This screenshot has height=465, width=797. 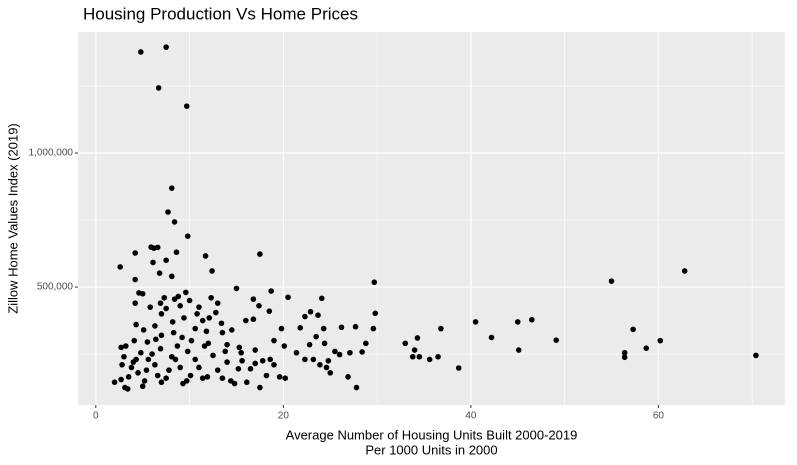 I want to click on y-tick-label: 1,000,000, so click(x=51, y=153).